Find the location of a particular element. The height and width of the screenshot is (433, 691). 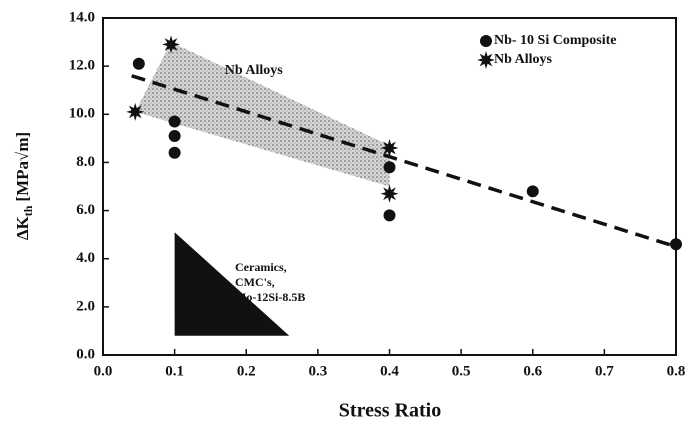

region-label: CMC's, is located at coordinates (255, 282).